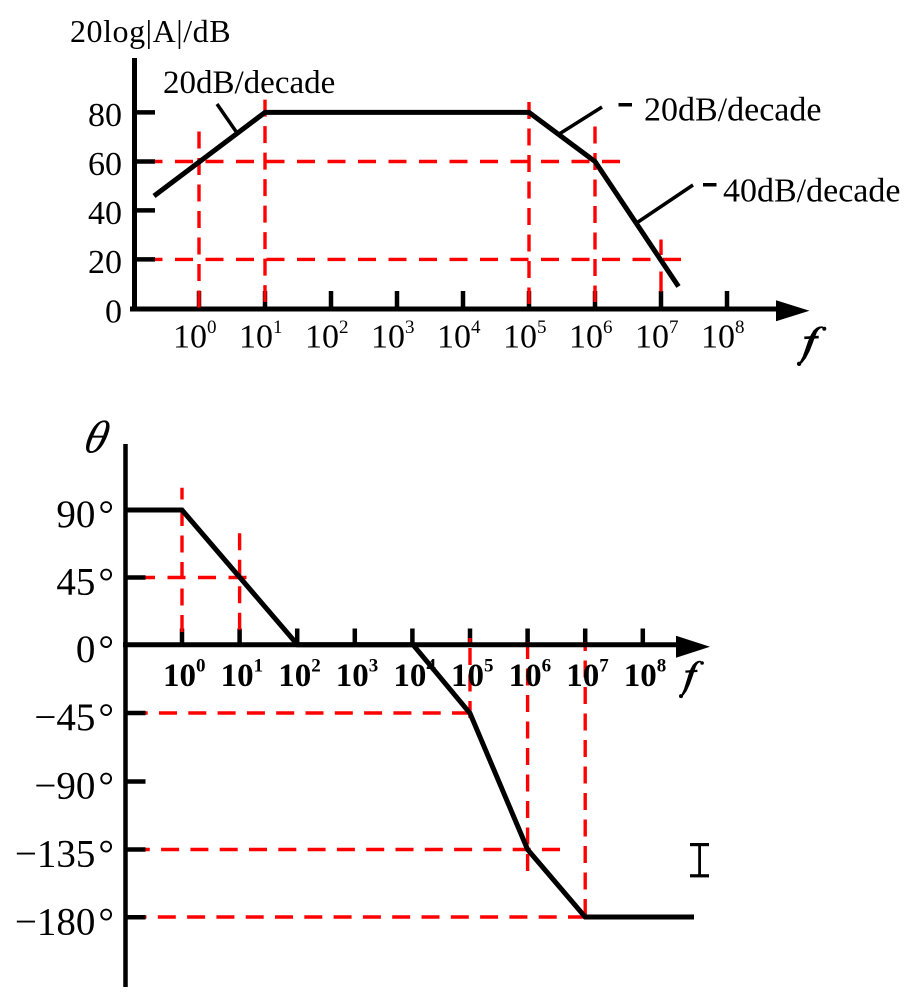 This screenshot has width=906, height=1004. I want to click on svg-text: 60, so click(105, 164).